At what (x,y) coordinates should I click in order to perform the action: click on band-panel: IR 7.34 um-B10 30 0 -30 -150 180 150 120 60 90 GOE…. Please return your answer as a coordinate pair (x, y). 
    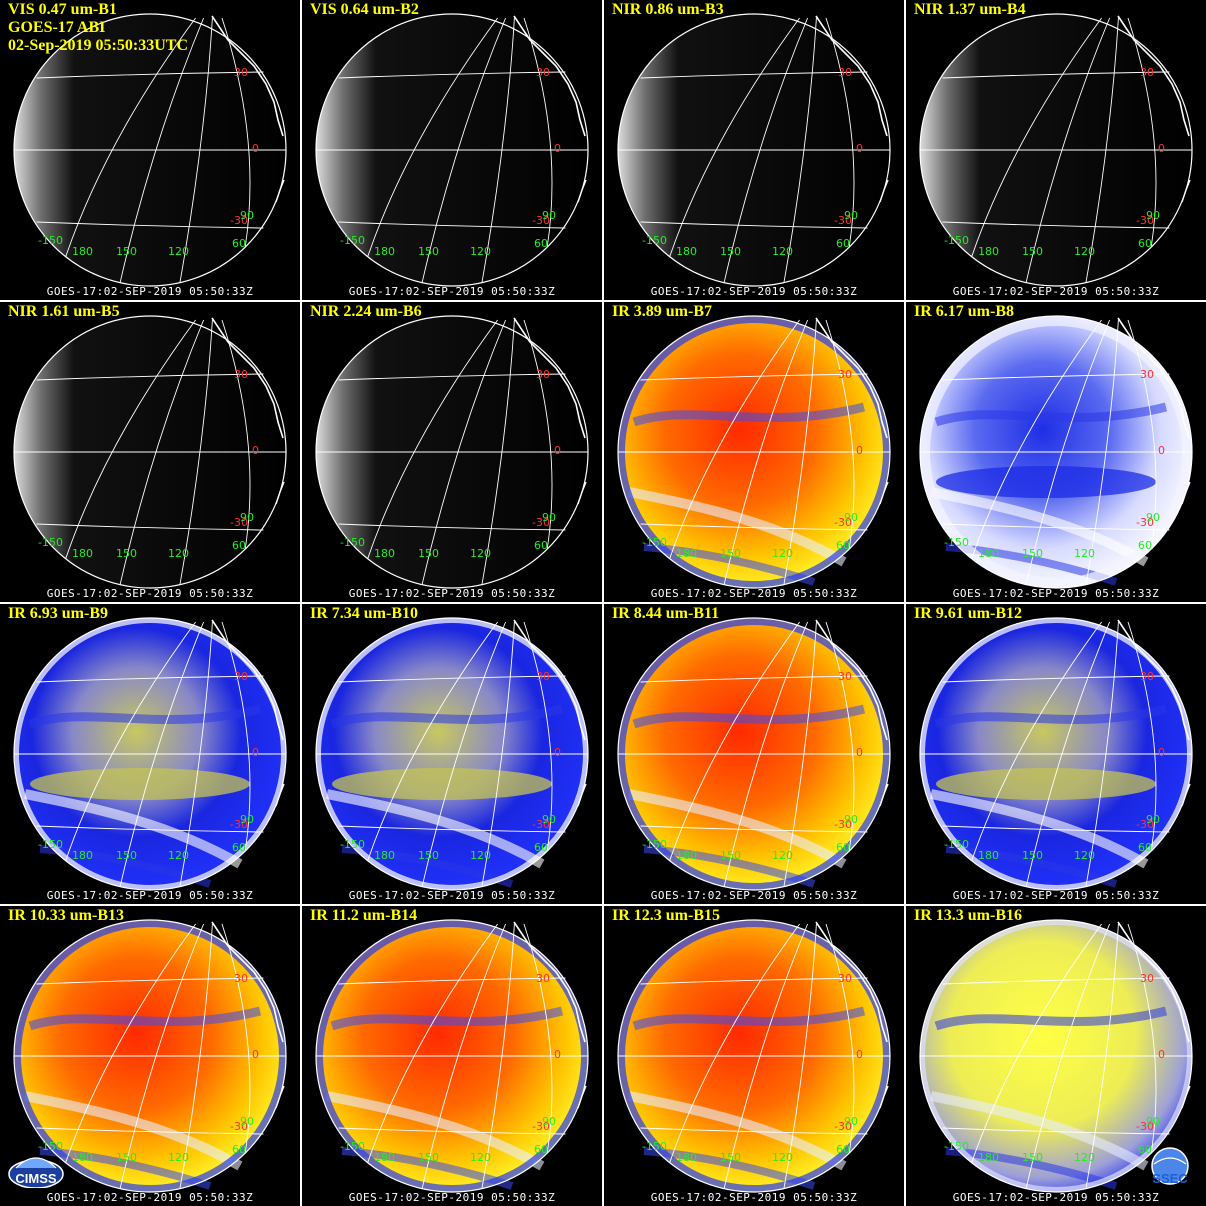
    Looking at the image, I should click on (452, 754).